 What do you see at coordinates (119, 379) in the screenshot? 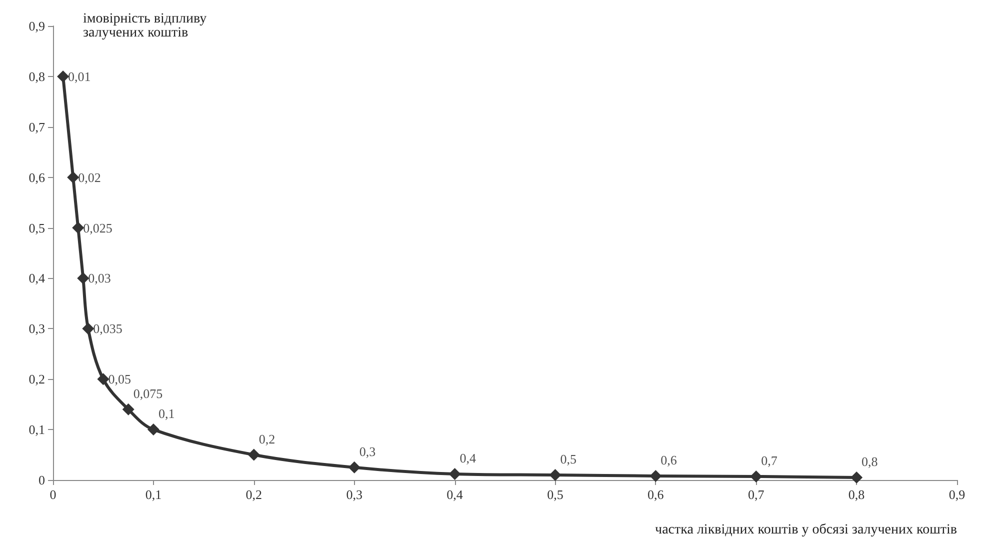
I see `annotation: 0,05` at bounding box center [119, 379].